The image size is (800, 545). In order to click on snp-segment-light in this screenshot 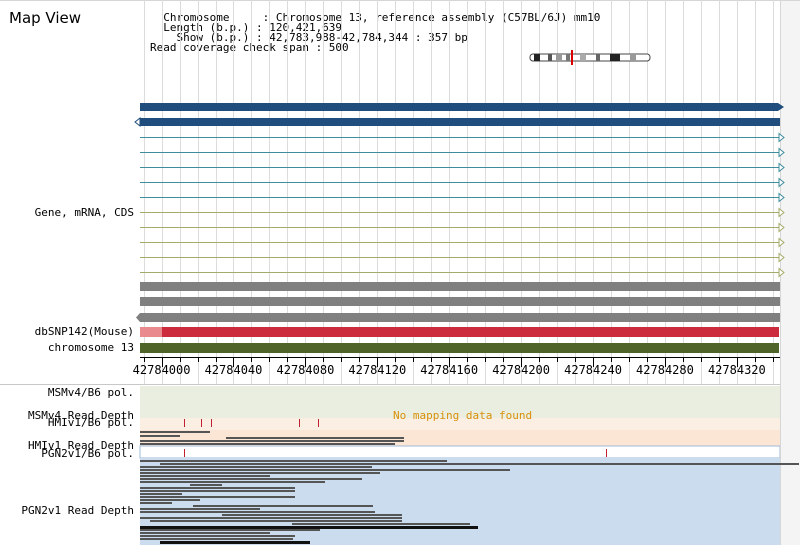, I will do `click(151, 332)`.